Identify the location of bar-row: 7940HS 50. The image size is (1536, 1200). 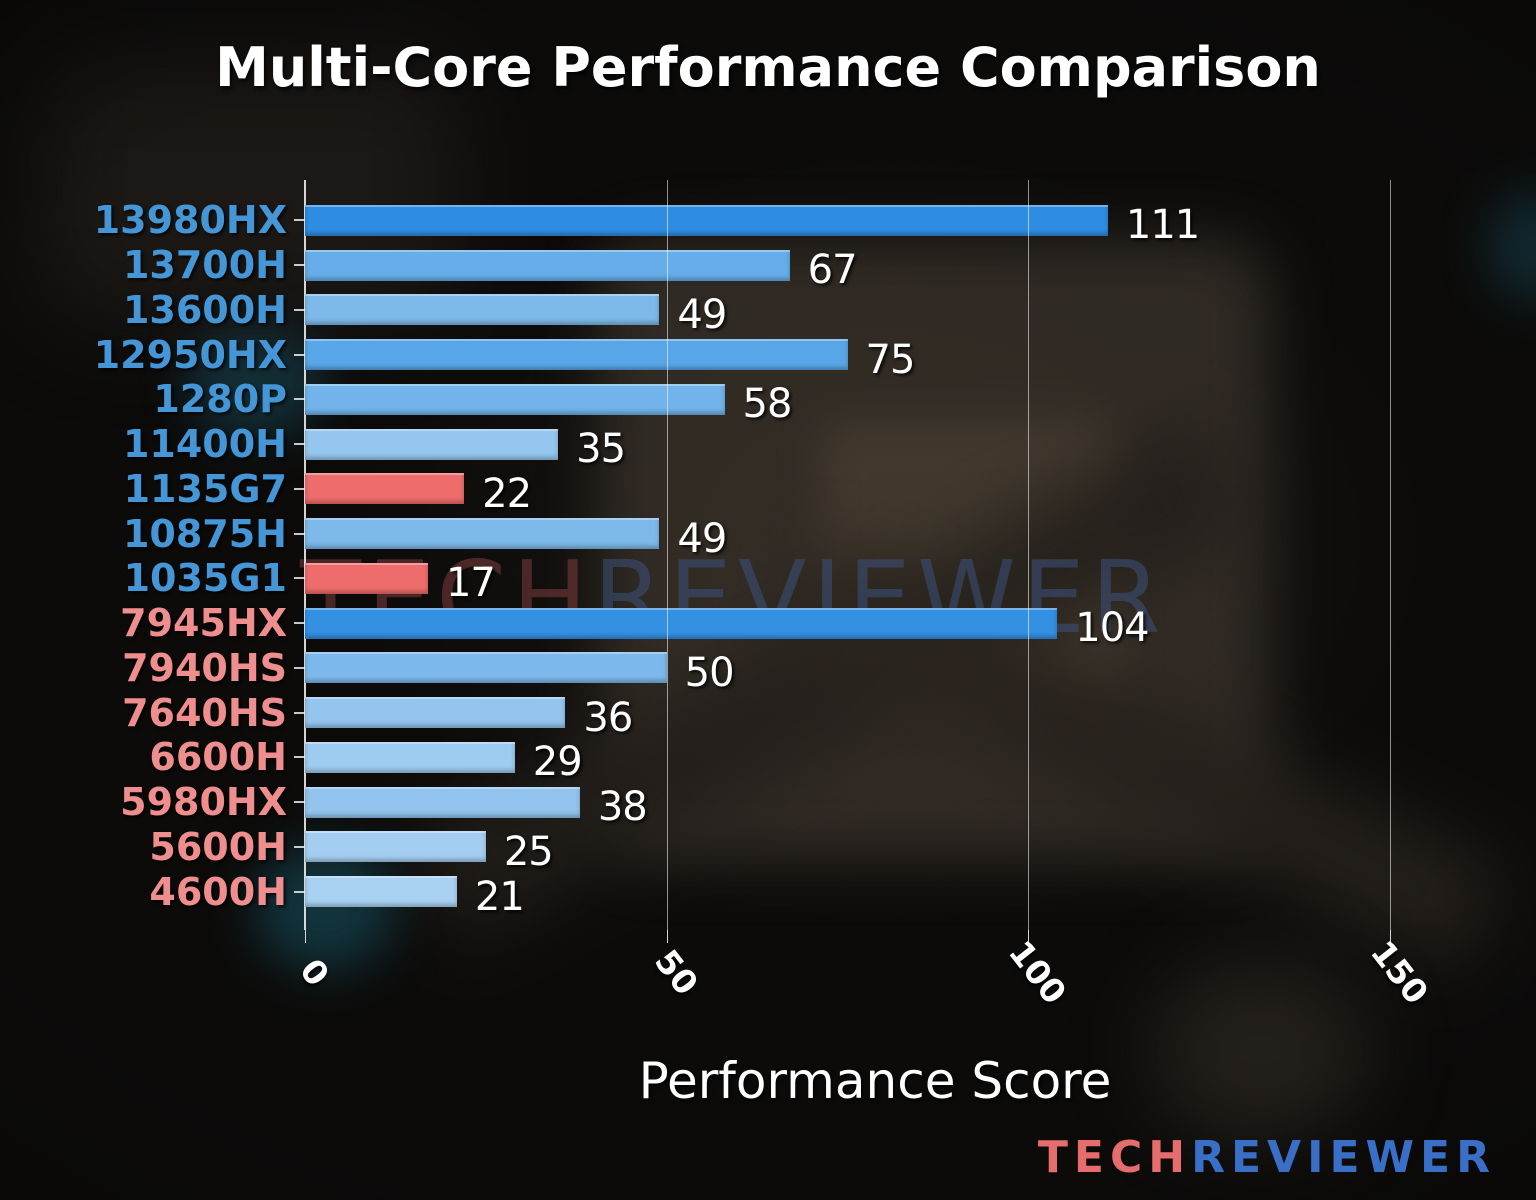
(783, 671).